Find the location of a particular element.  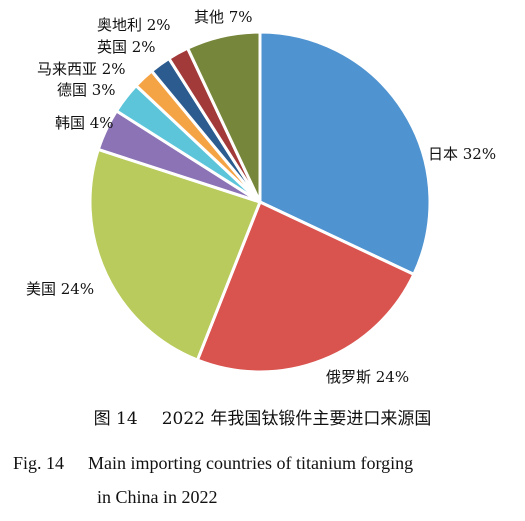

slice-label-6: 马来西亚 2% is located at coordinates (81, 69).